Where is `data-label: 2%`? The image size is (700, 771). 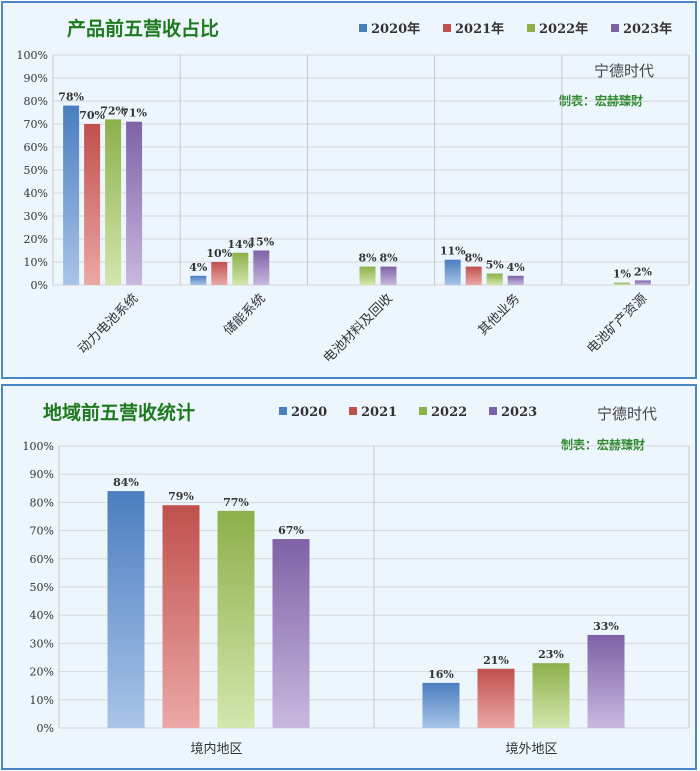
data-label: 2% is located at coordinates (643, 271).